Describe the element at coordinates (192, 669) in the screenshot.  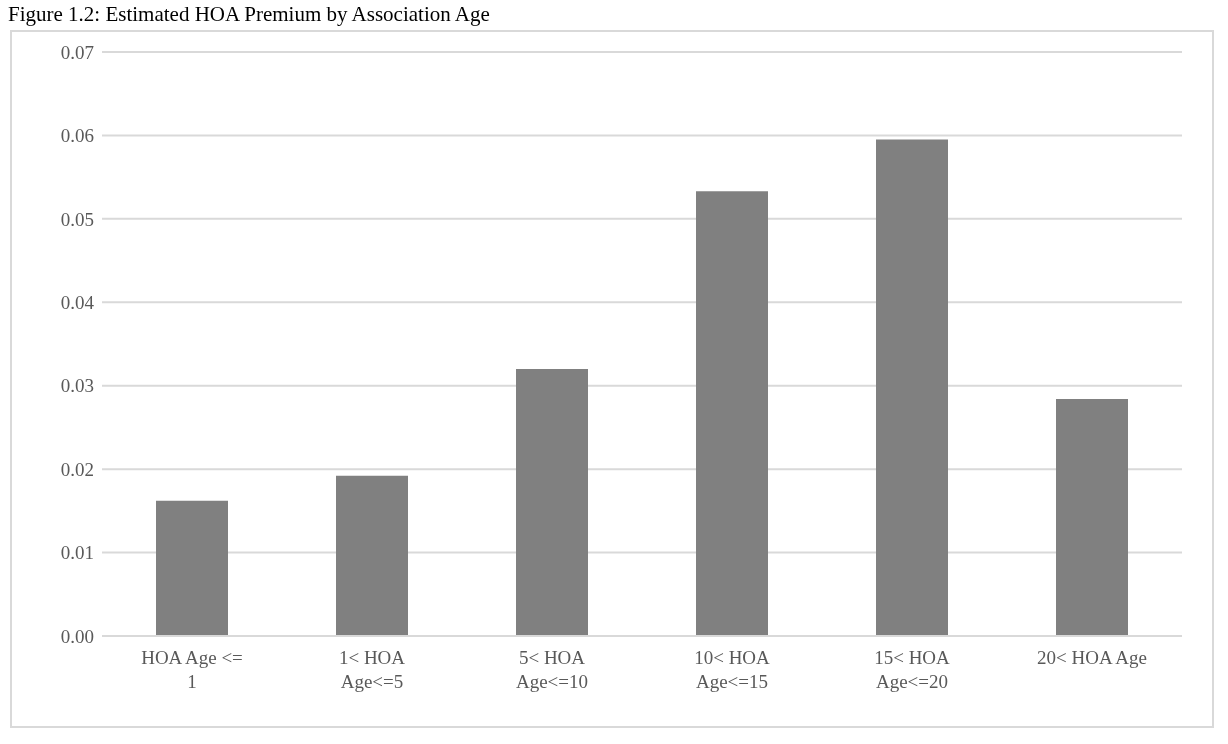
I see `x-tick-label: HOA Age <= 1` at that location.